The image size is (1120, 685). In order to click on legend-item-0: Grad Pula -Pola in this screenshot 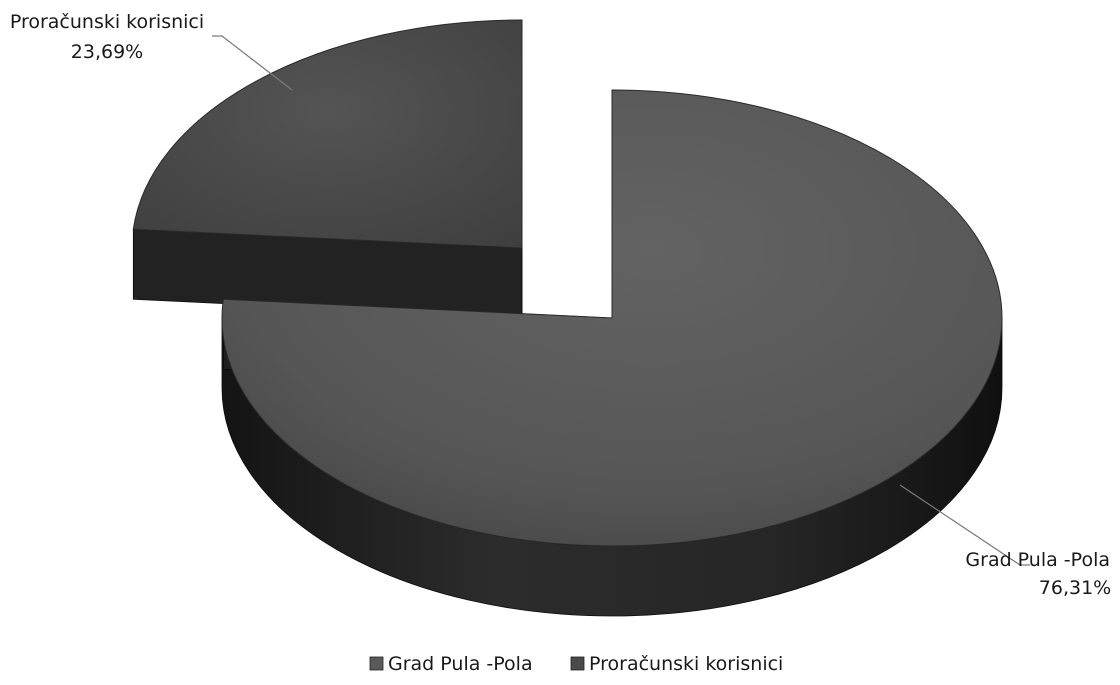, I will do `click(451, 664)`.